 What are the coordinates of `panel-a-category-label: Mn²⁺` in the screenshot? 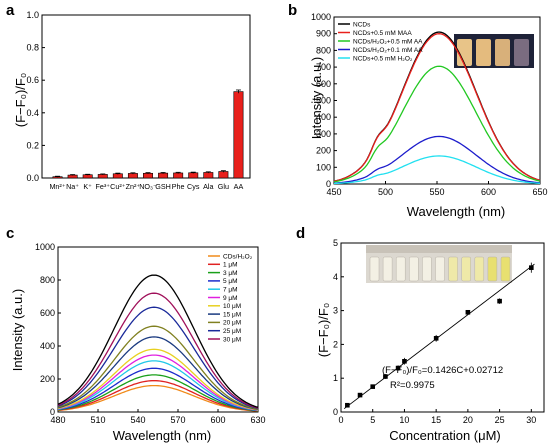 It's located at (57, 186).